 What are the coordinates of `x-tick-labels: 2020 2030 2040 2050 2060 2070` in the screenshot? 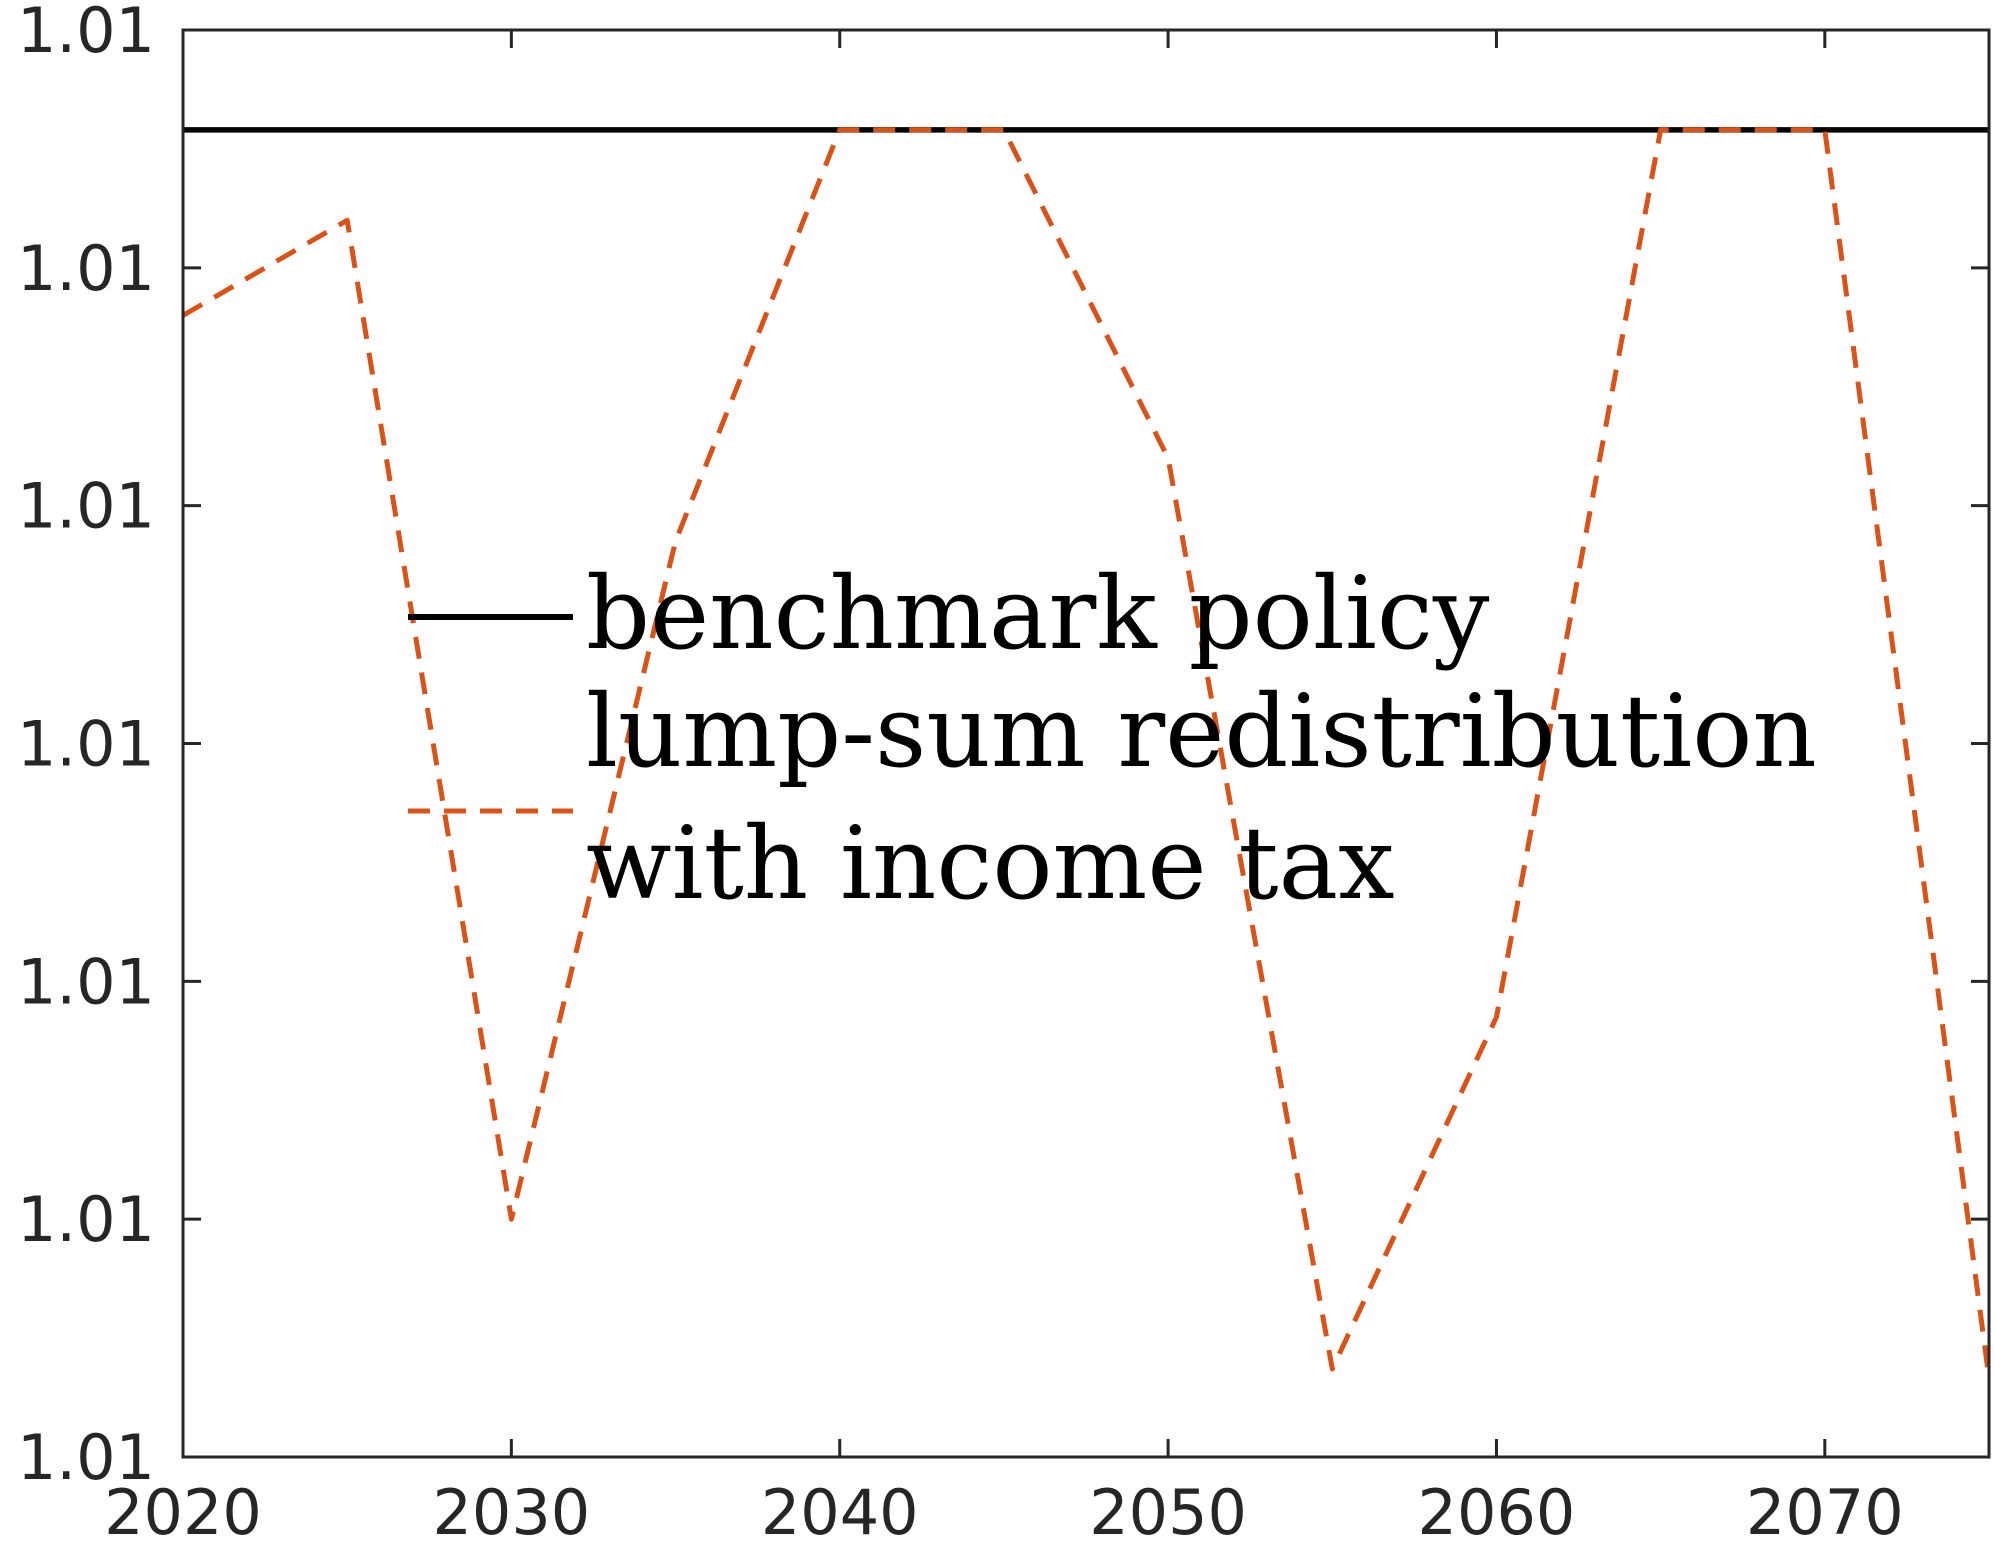 It's located at (1004, 1512).